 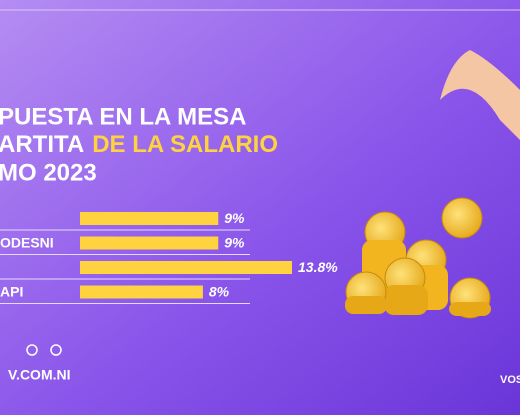 I want to click on footer-url: V.COM.NI, so click(x=39, y=375).